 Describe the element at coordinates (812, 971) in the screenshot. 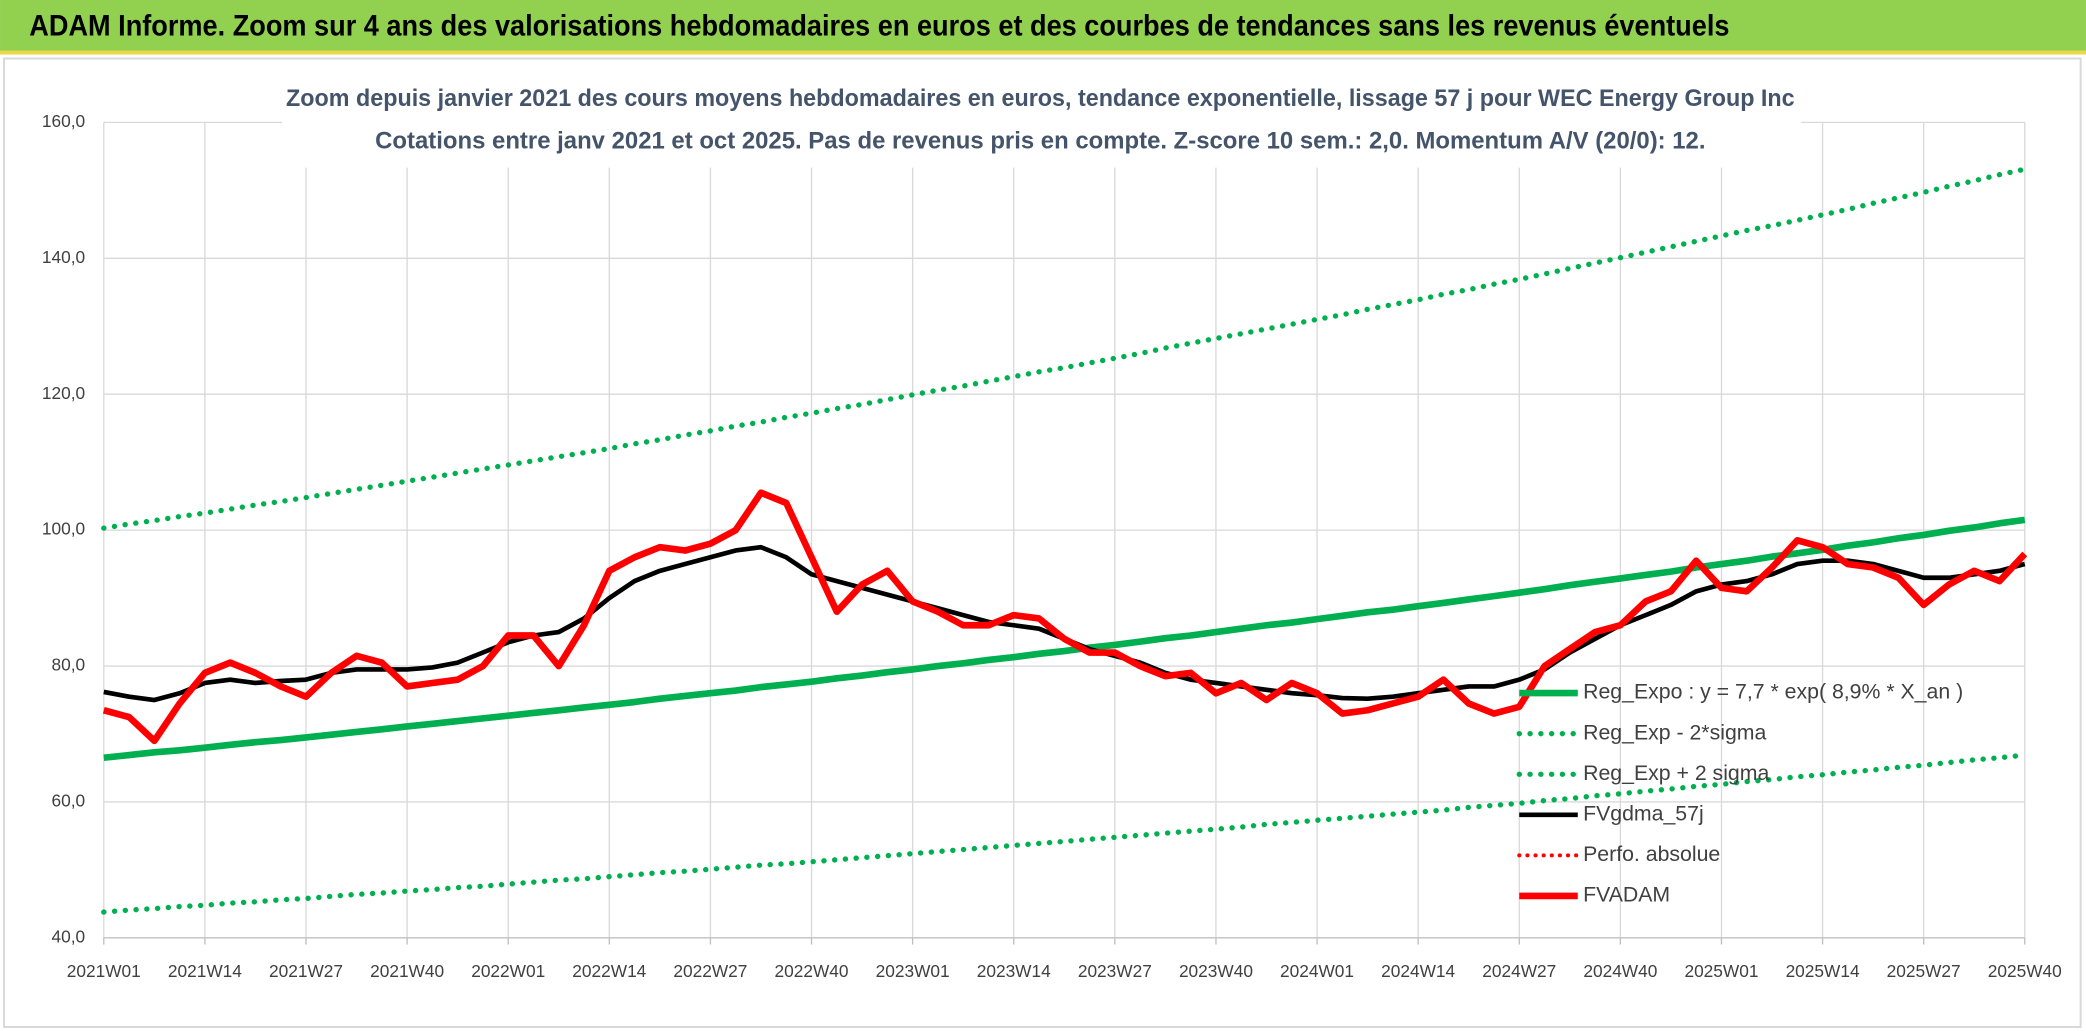

I see `x-tick-label: 2022W40` at that location.